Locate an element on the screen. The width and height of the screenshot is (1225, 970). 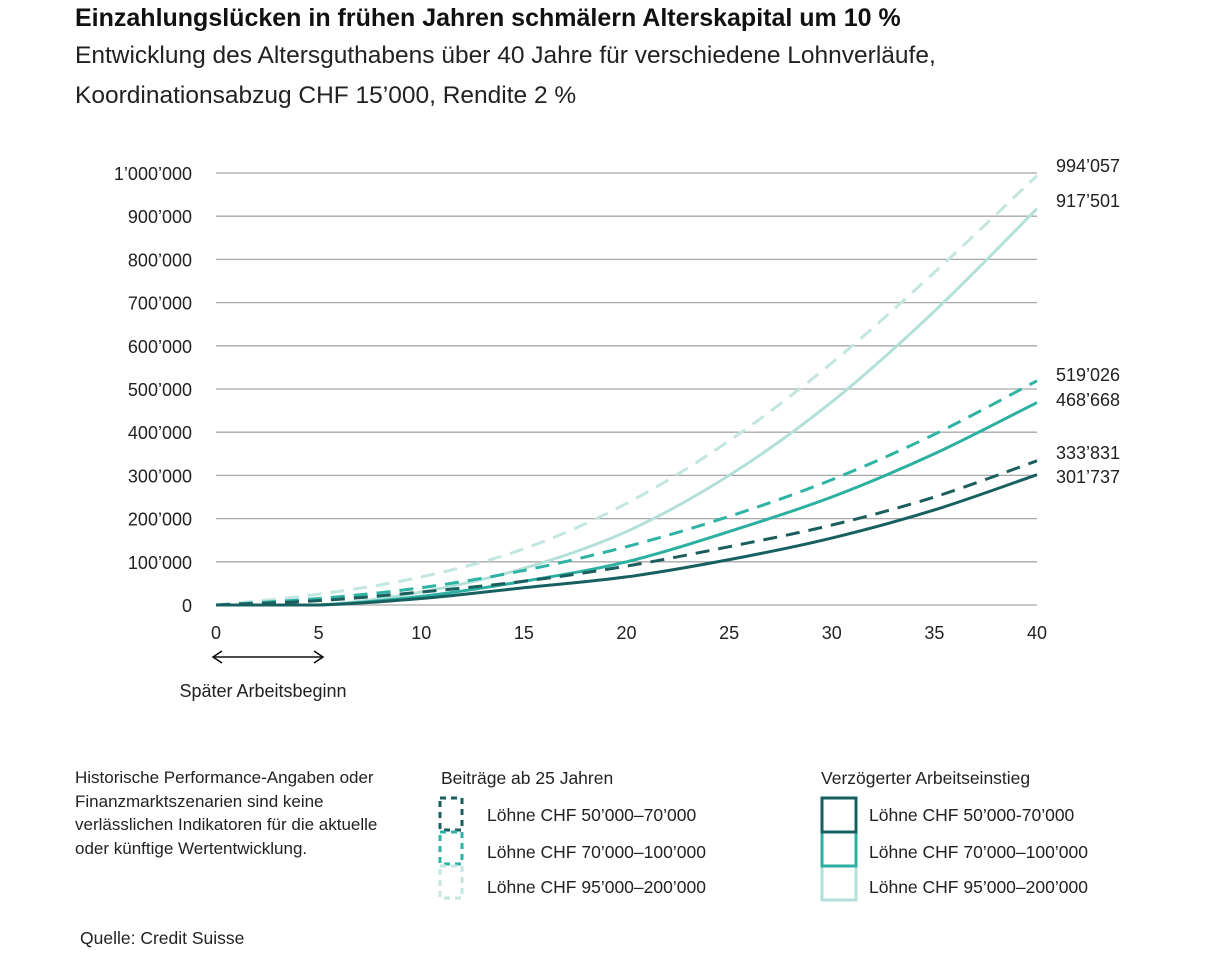
legend-item-dashed-mid: Löhne CHF 70’000–100’000 is located at coordinates (596, 852).